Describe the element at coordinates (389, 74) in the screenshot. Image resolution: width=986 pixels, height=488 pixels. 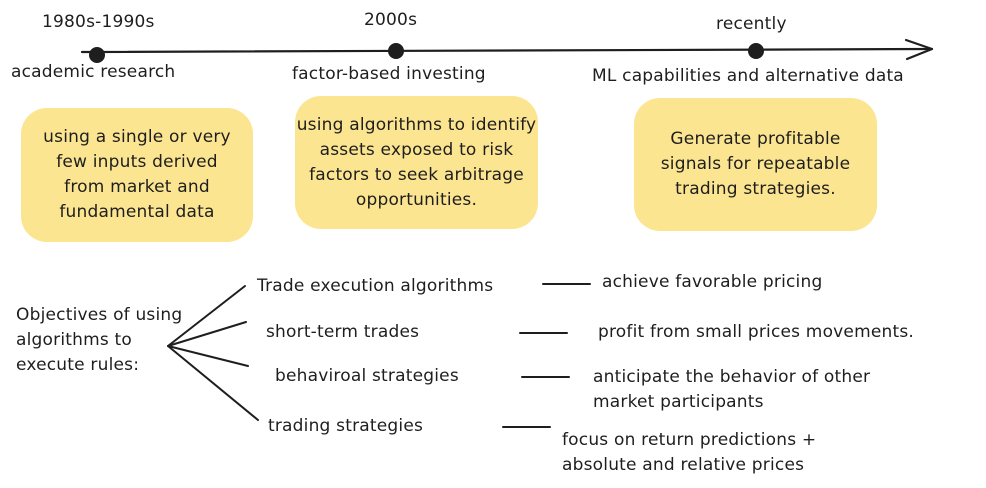
I see `period-caption-2000s: factor-based investing` at that location.